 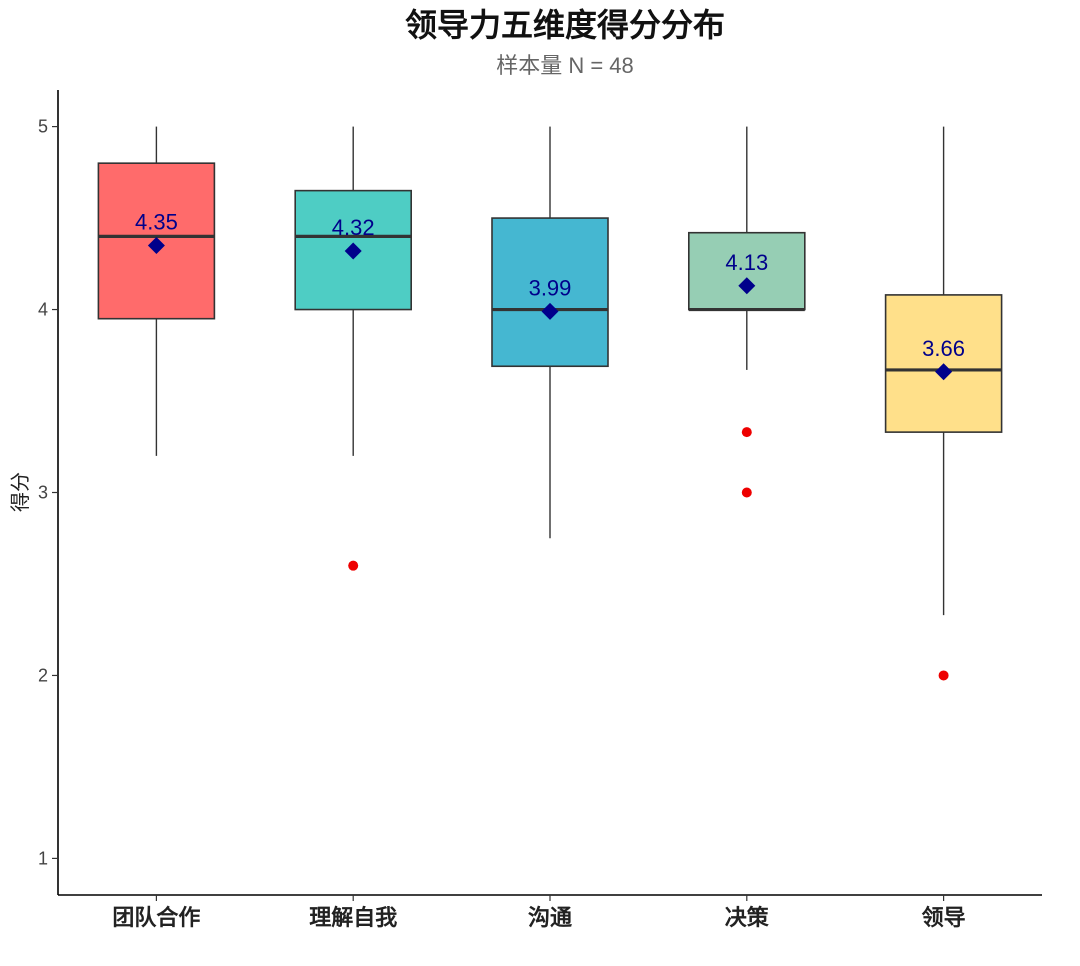 I want to click on mean-label: 3.99, so click(x=550, y=287).